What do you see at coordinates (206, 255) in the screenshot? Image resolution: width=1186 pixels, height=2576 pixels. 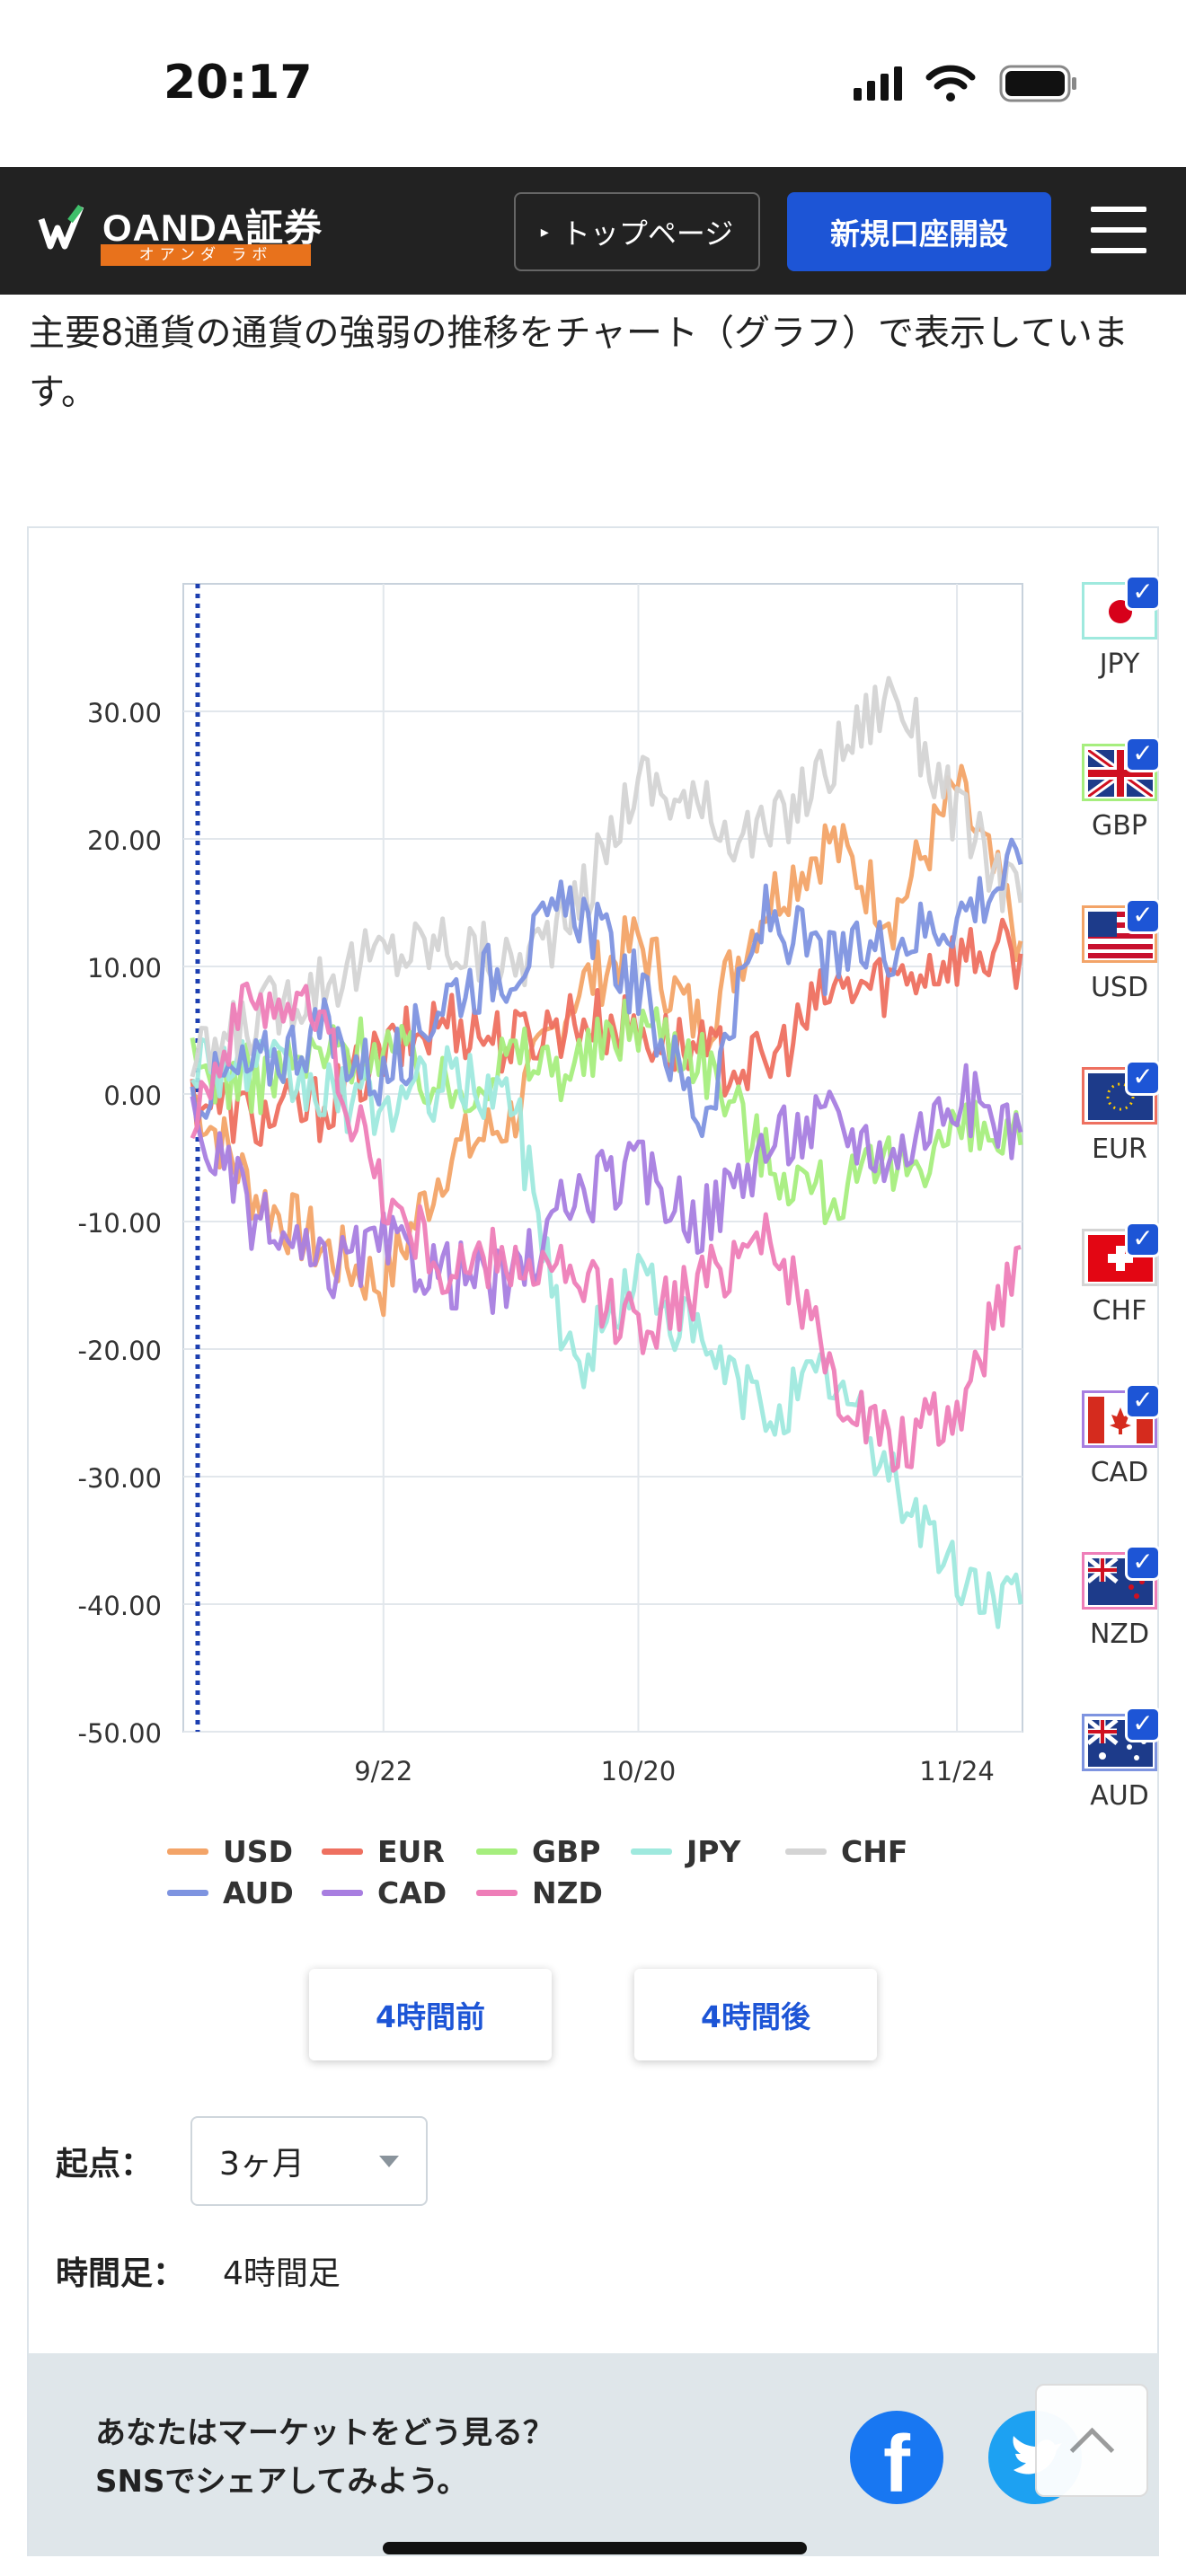 I see `logo-subtitle: オアンダ ラボ` at bounding box center [206, 255].